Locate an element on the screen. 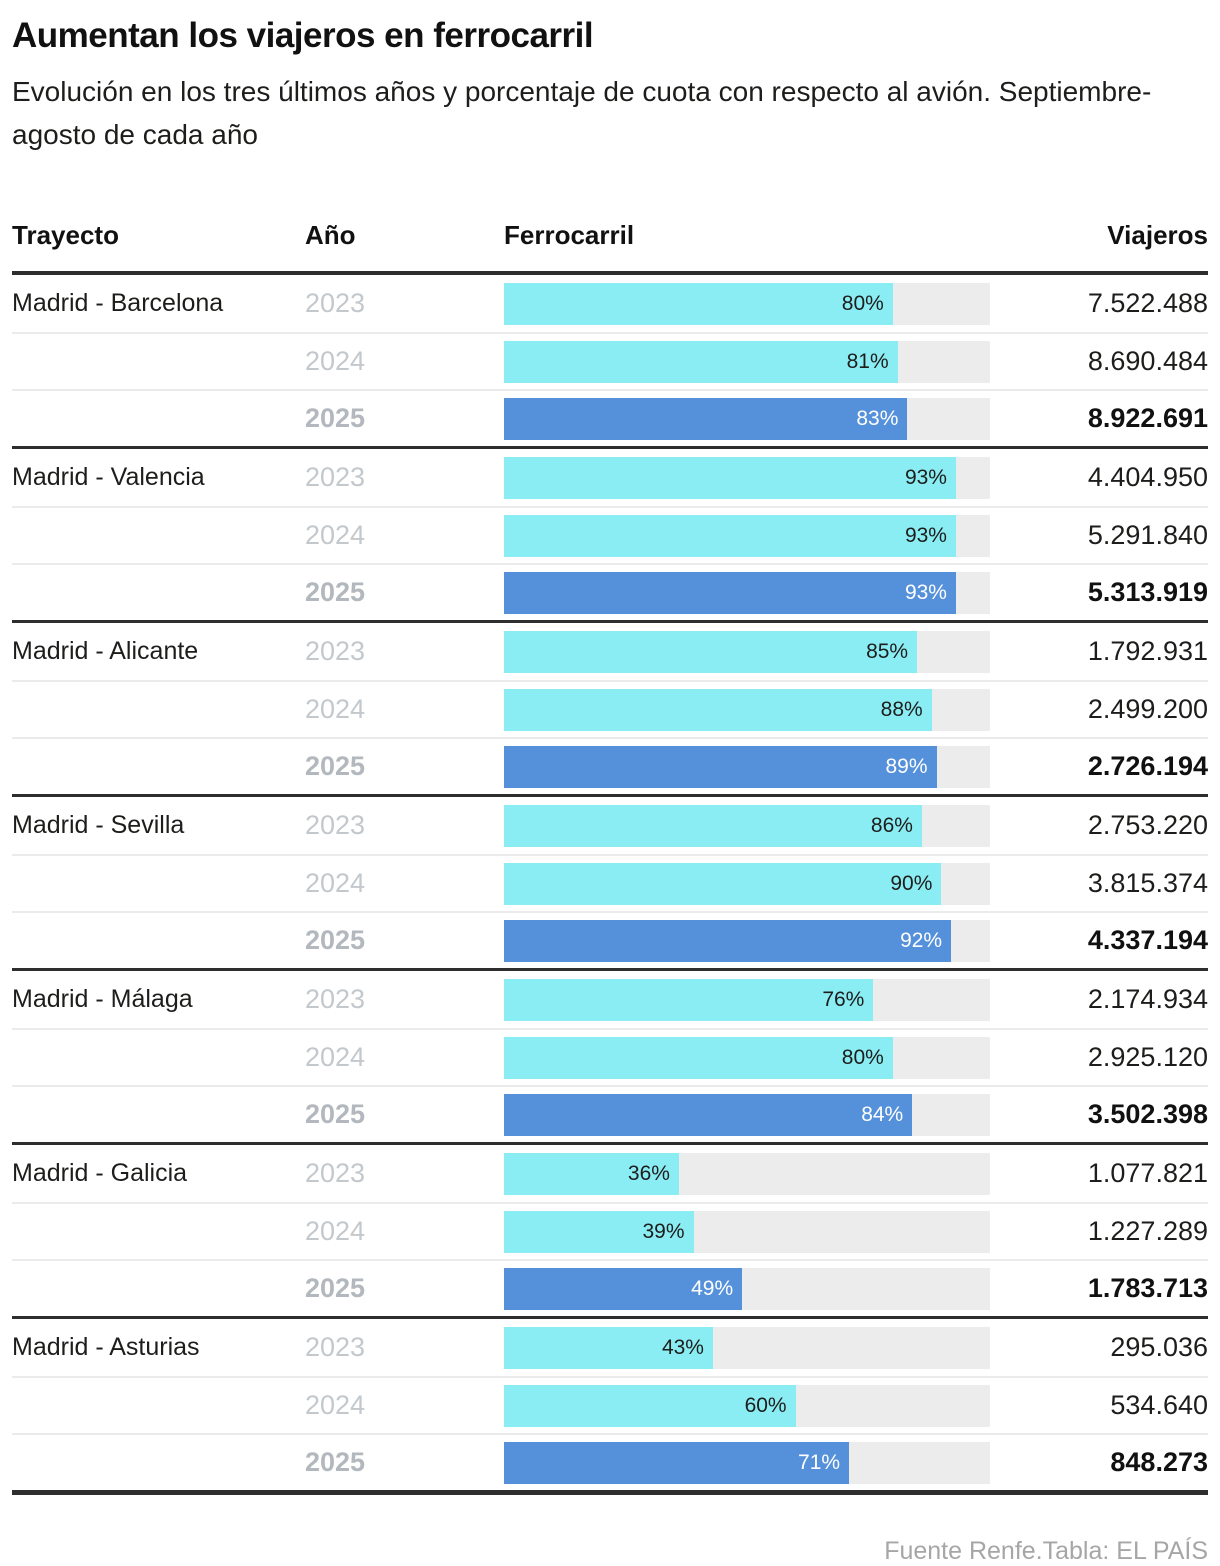 This screenshot has height=1566, width=1220. route-label: Madrid - Málaga is located at coordinates (102, 999).